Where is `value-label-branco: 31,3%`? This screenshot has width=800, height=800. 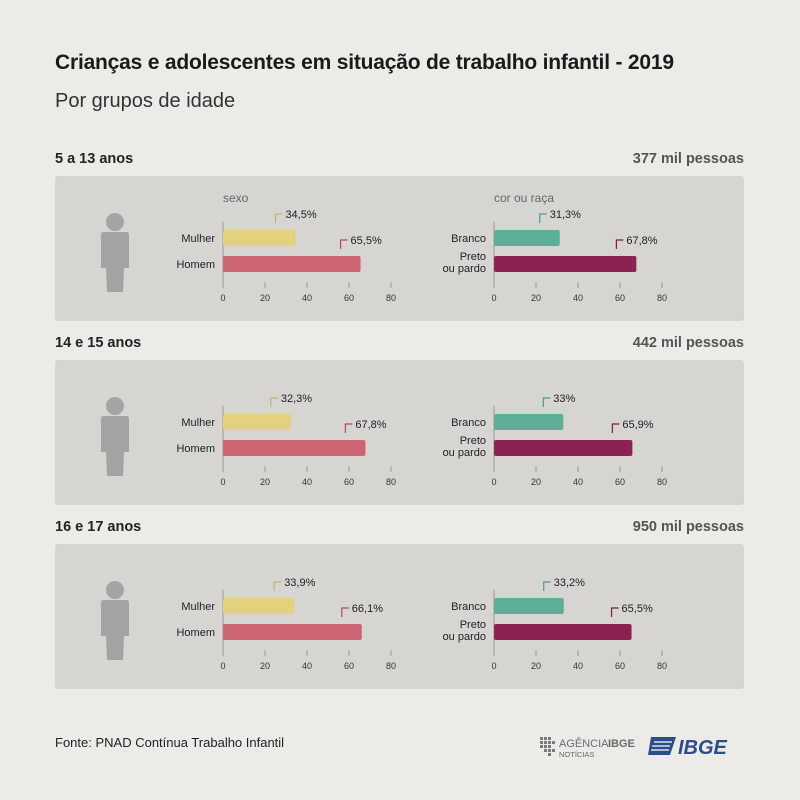
value-label-branco: 31,3% is located at coordinates (565, 215).